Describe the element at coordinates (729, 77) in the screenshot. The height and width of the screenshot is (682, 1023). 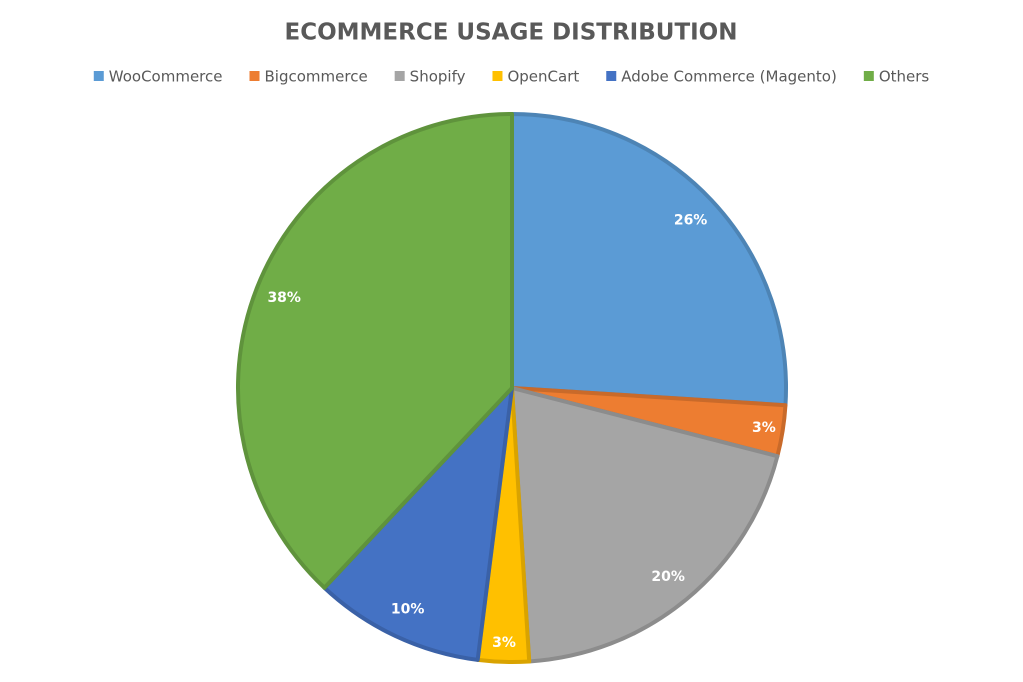
I see `legend-label: Adobe Commerce (Magento)` at that location.